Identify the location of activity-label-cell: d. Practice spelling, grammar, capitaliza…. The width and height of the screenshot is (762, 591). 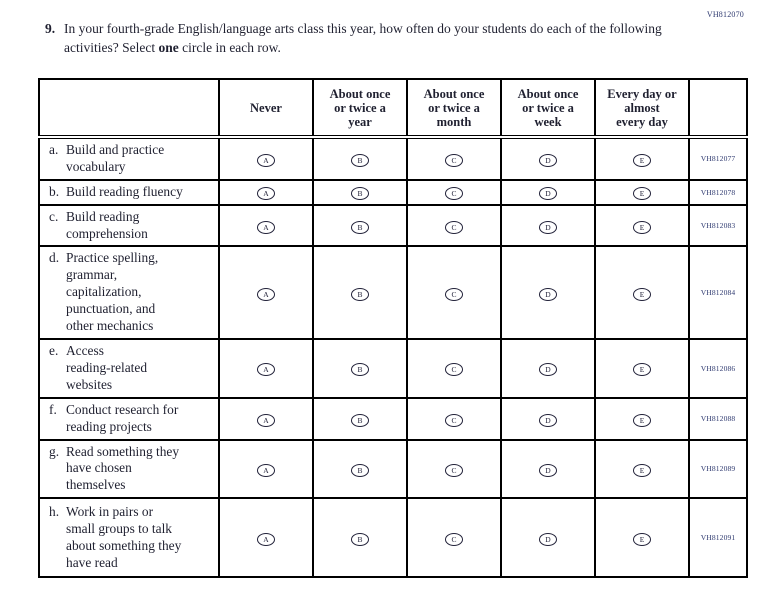
(129, 292).